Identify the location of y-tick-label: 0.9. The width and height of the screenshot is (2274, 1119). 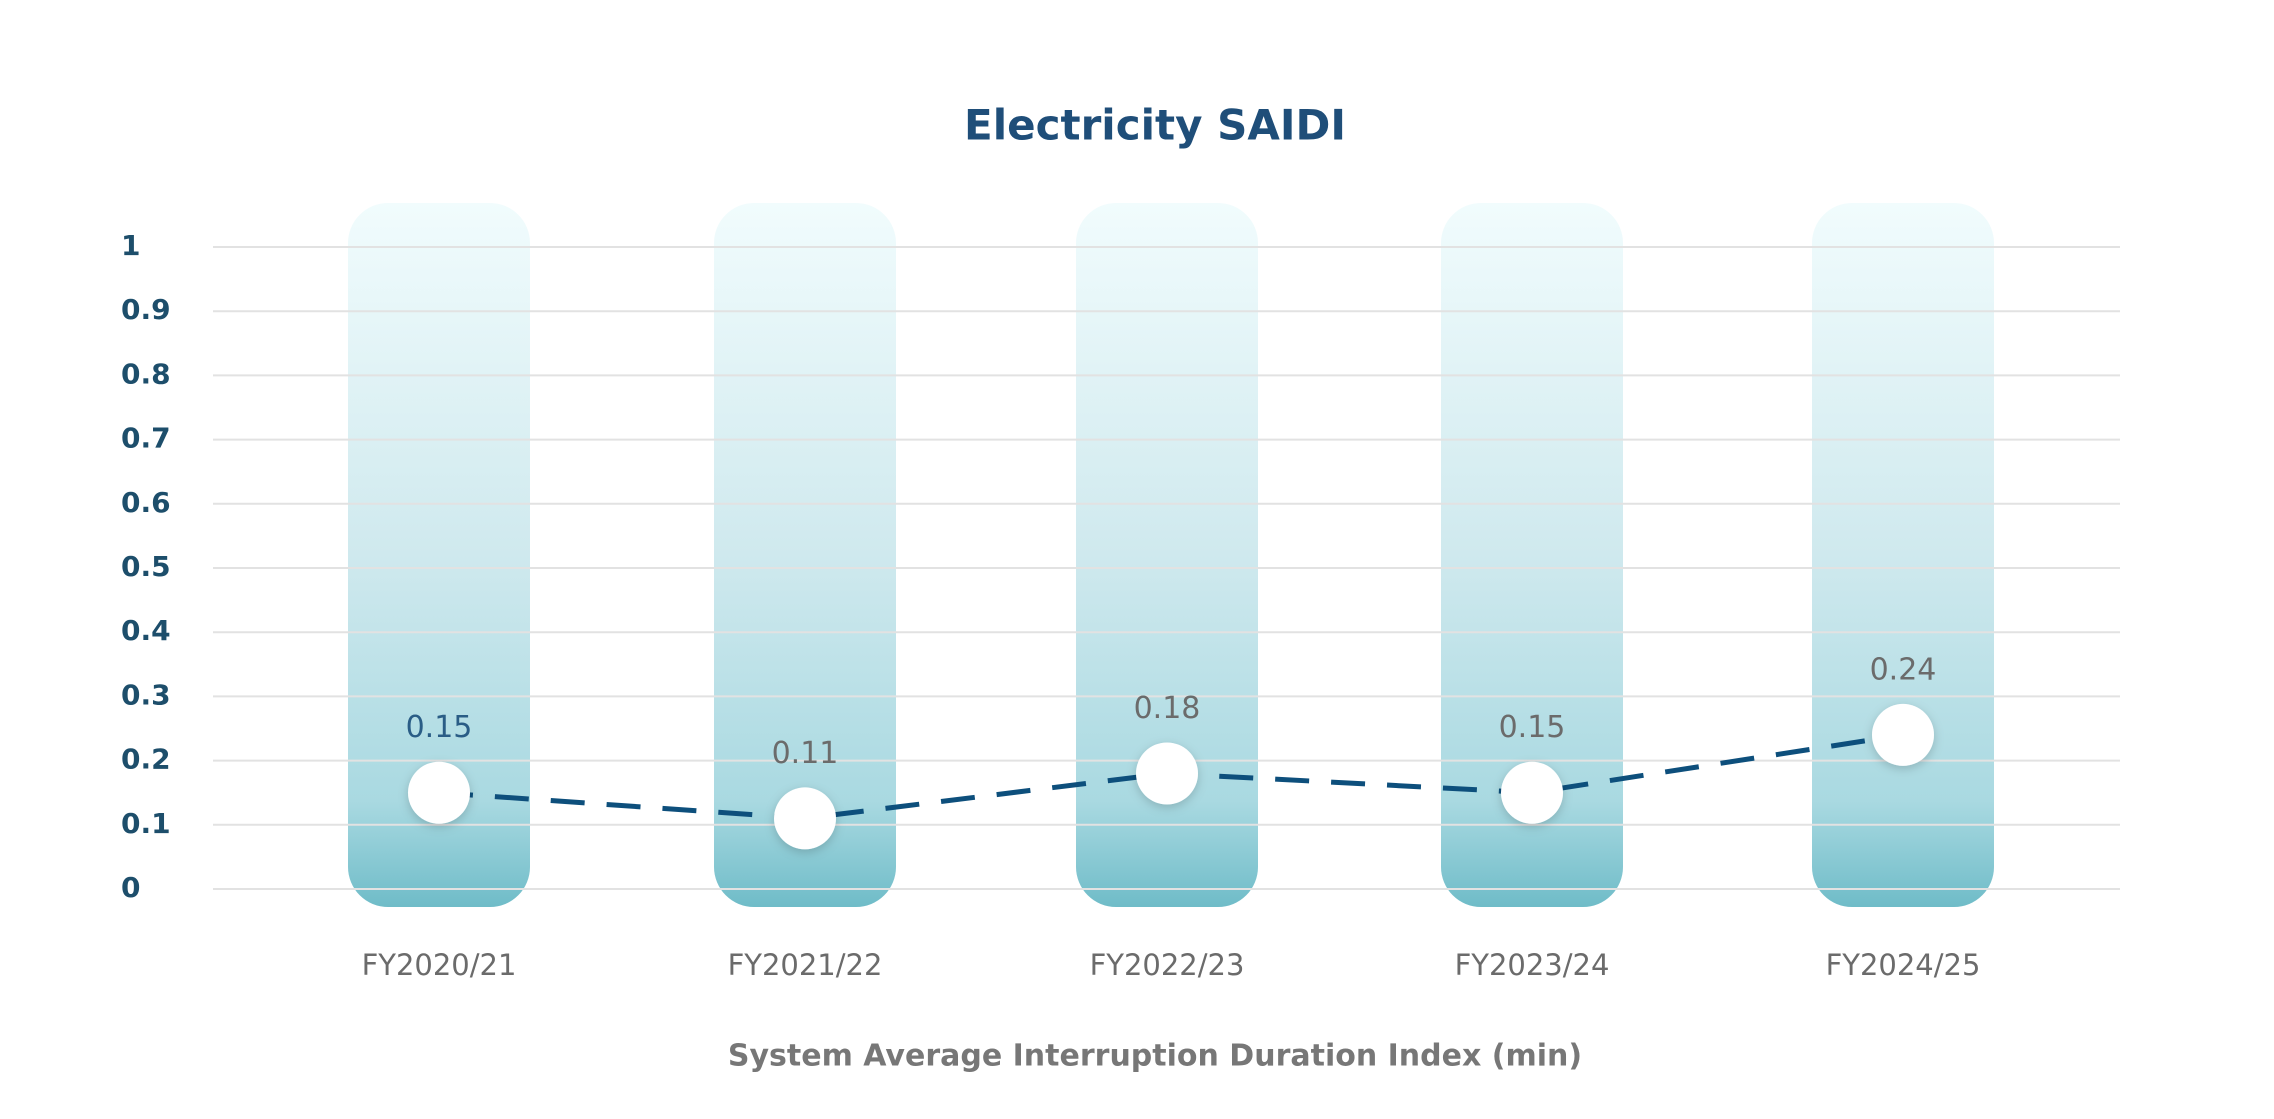
(146, 309).